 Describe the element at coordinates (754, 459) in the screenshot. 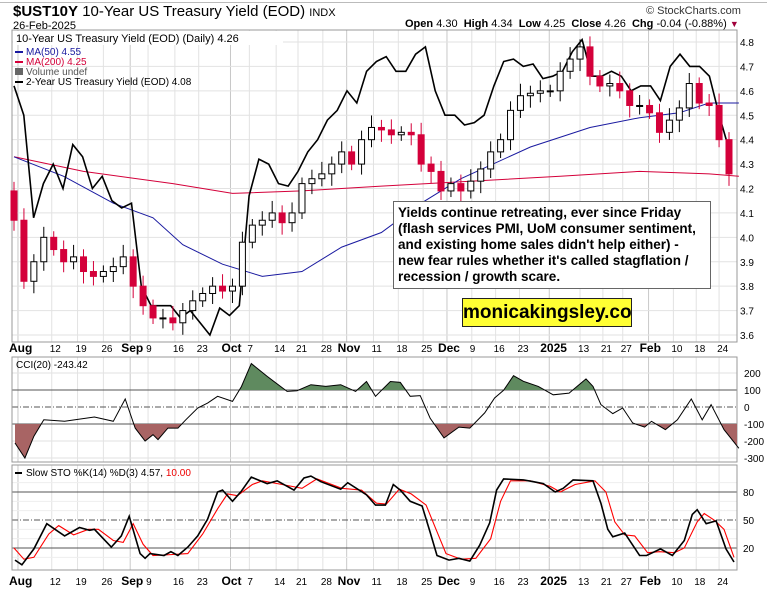

I see `cci-tick-label: -300` at that location.